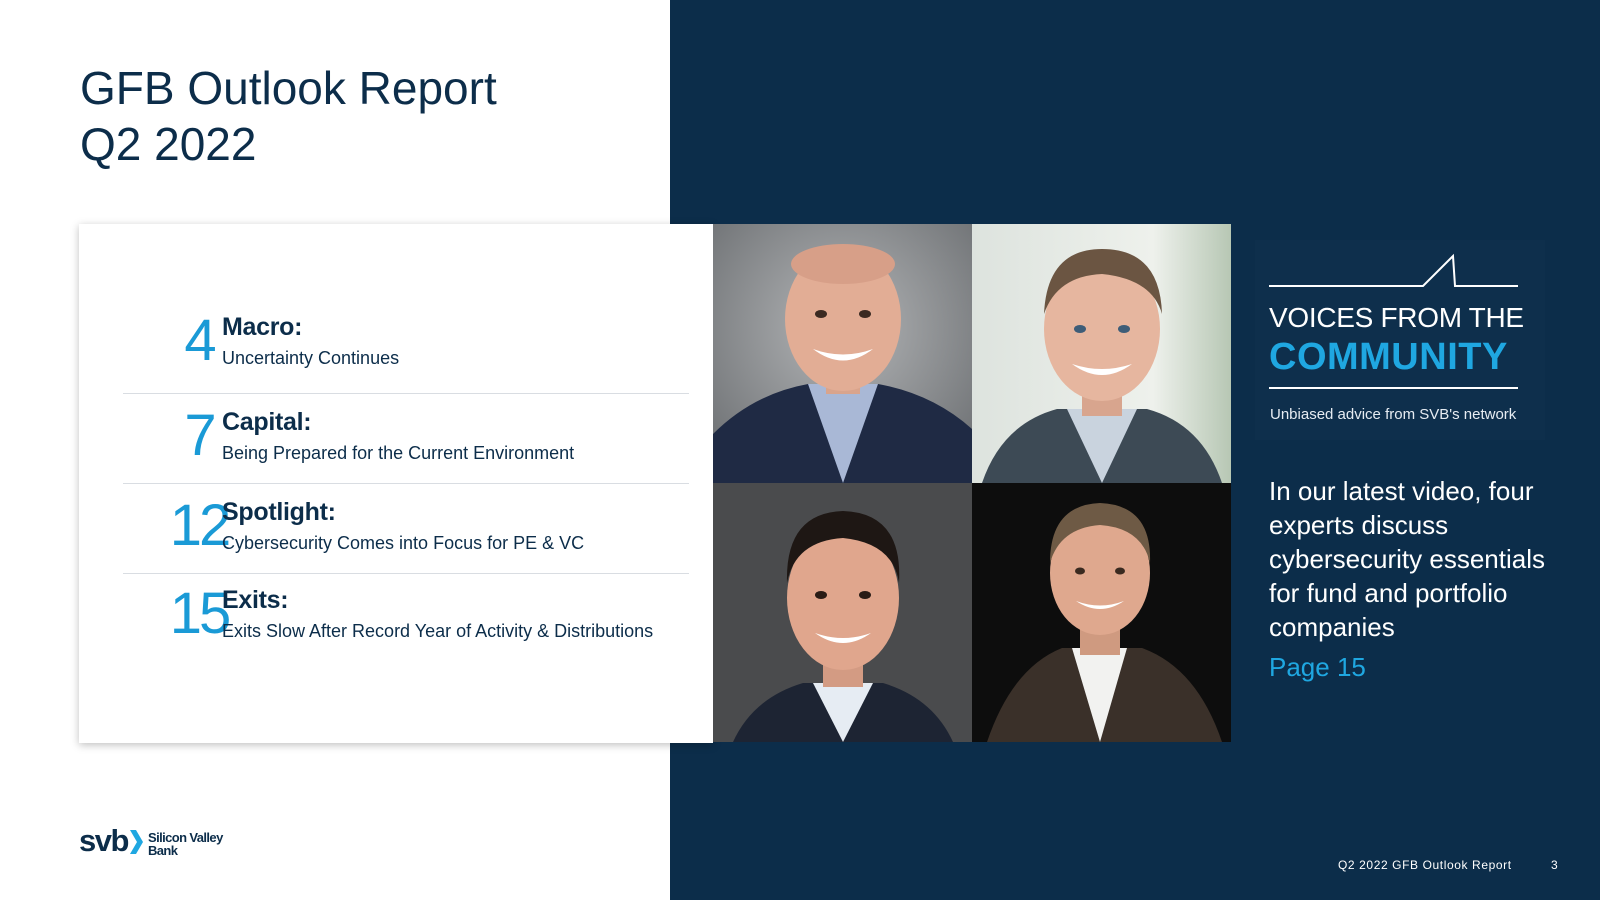 Image resolution: width=1600 pixels, height=900 pixels. Describe the element at coordinates (1393, 270) in the screenshot. I see `mountain-line-icon` at that location.